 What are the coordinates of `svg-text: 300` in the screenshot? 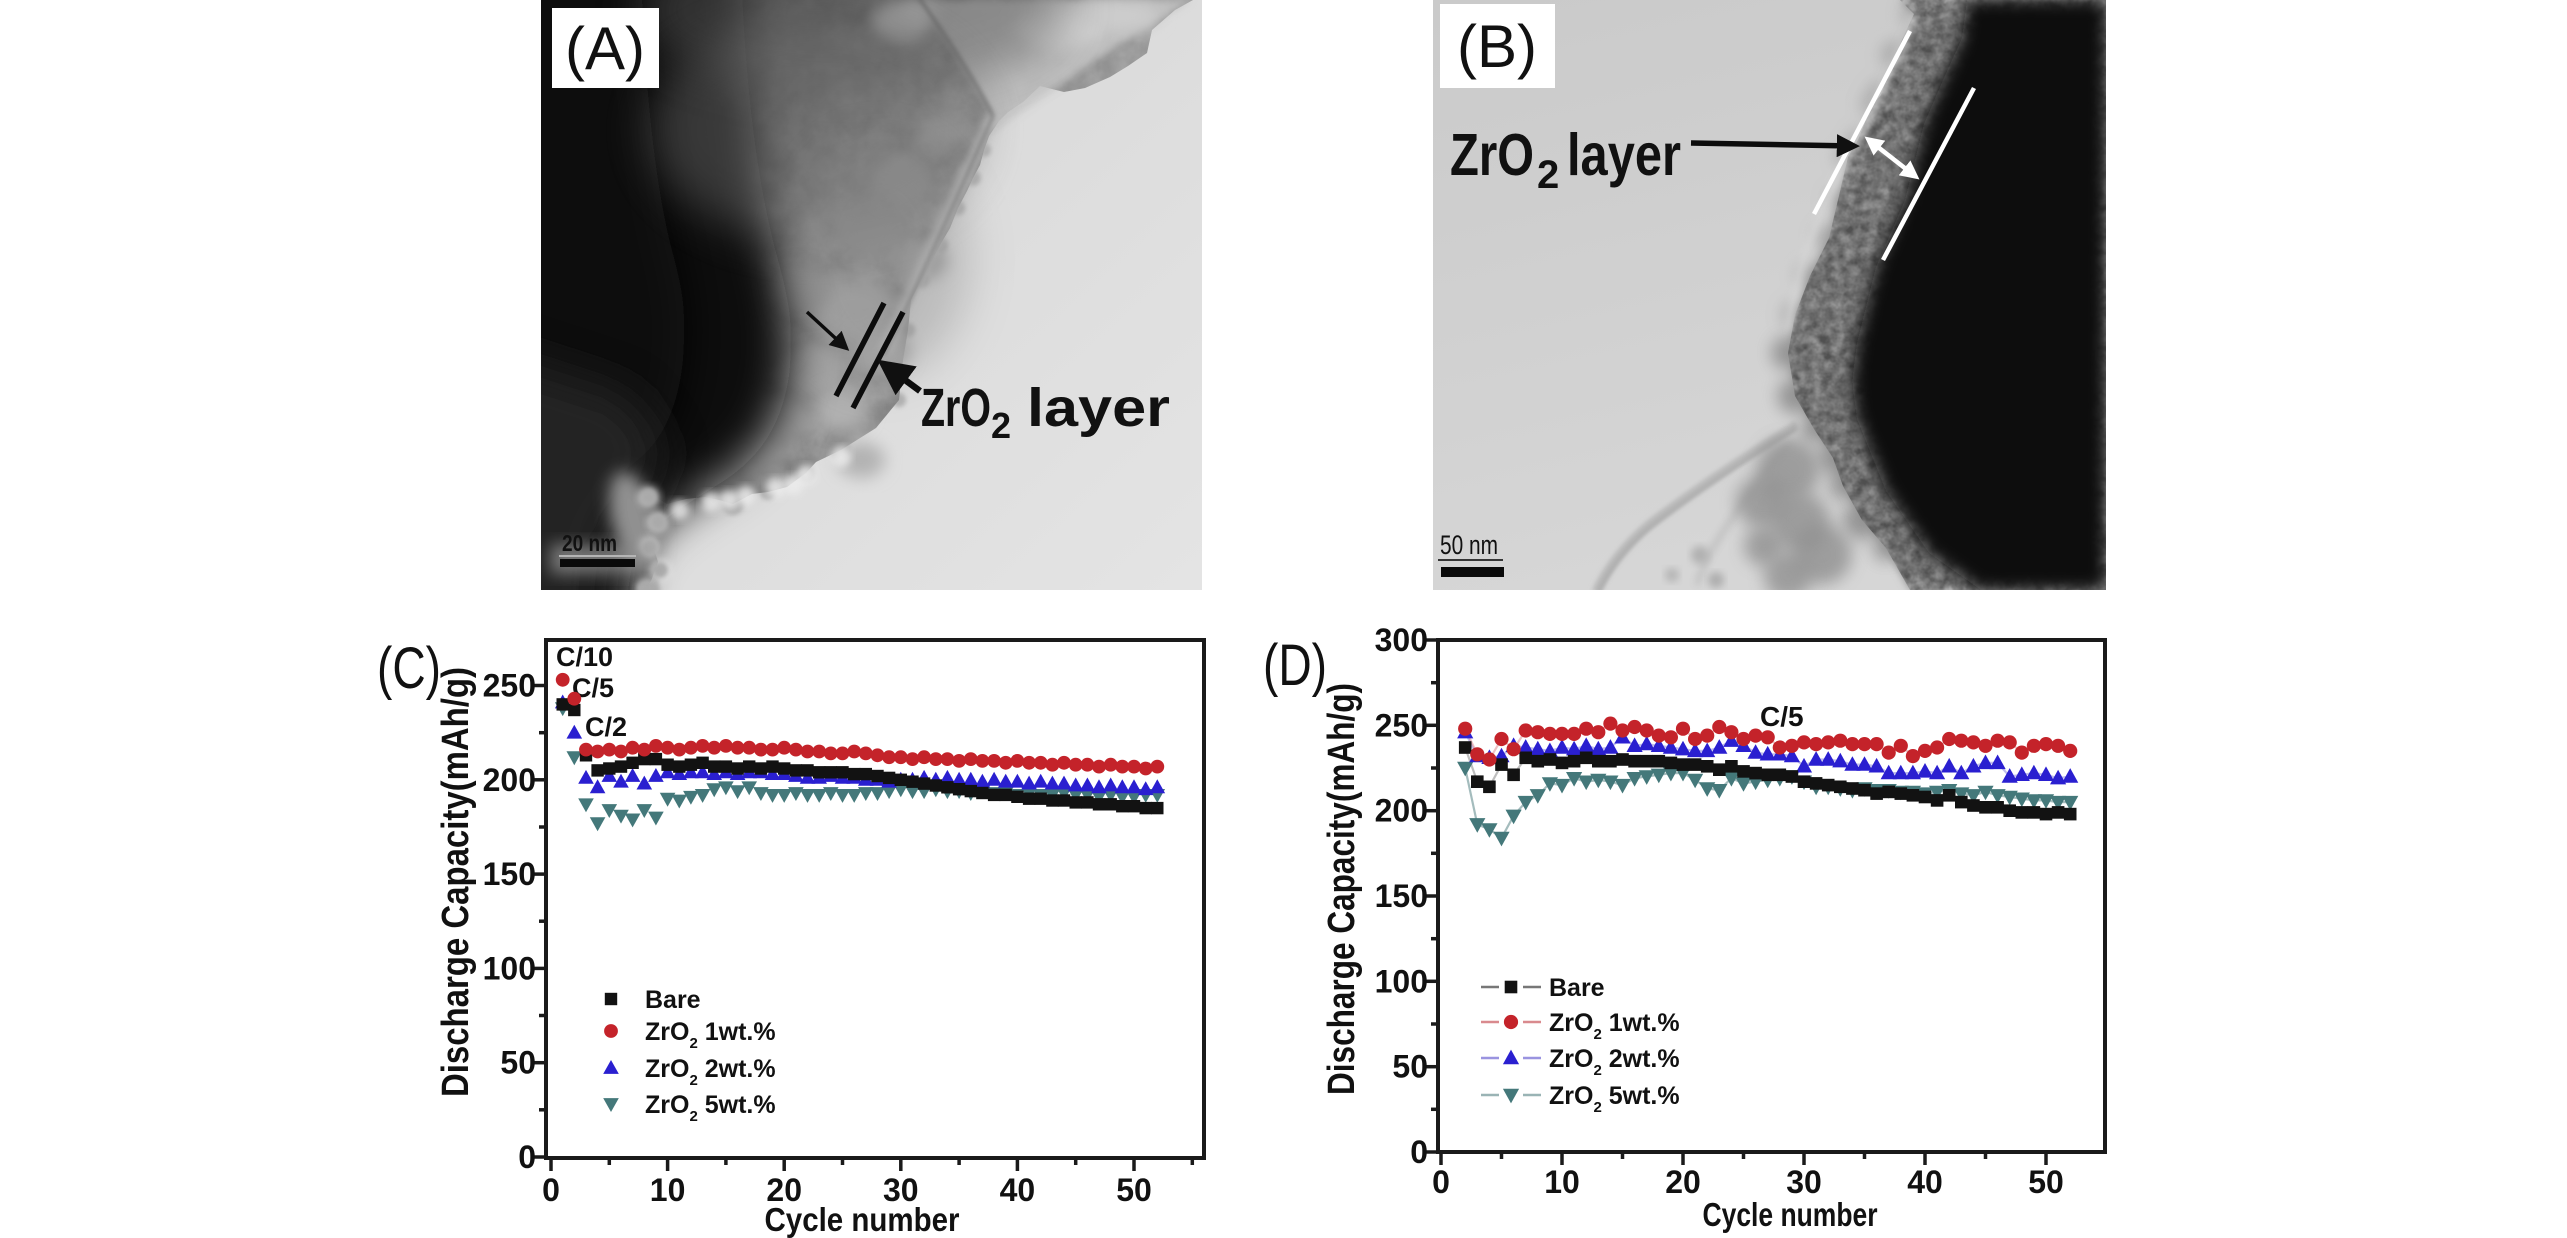 It's located at (1401, 640).